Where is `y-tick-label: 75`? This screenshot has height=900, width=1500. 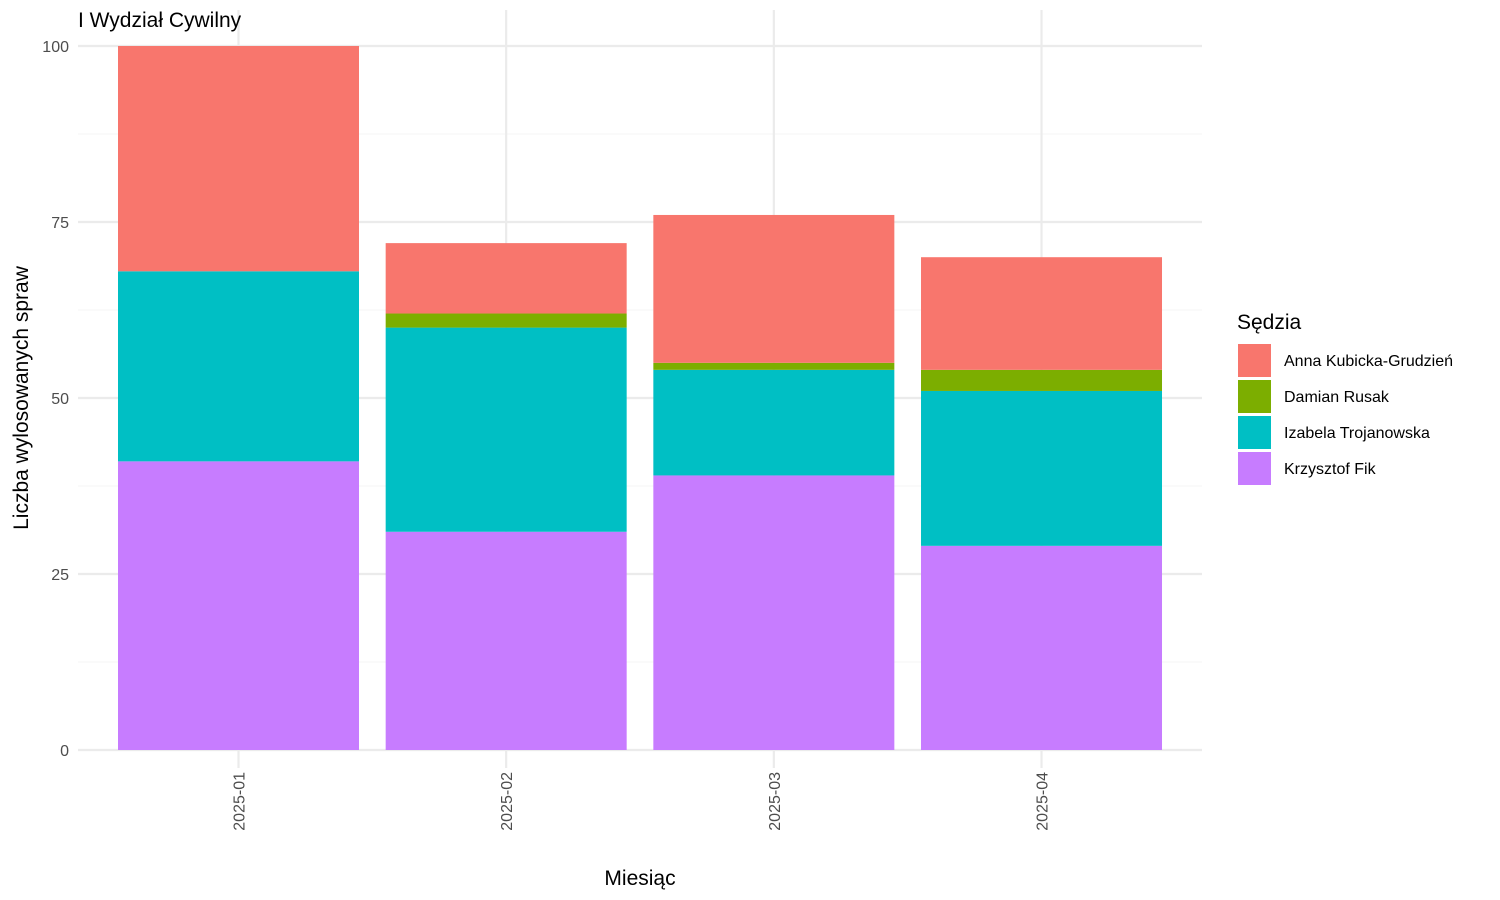 y-tick-label: 75 is located at coordinates (60, 223).